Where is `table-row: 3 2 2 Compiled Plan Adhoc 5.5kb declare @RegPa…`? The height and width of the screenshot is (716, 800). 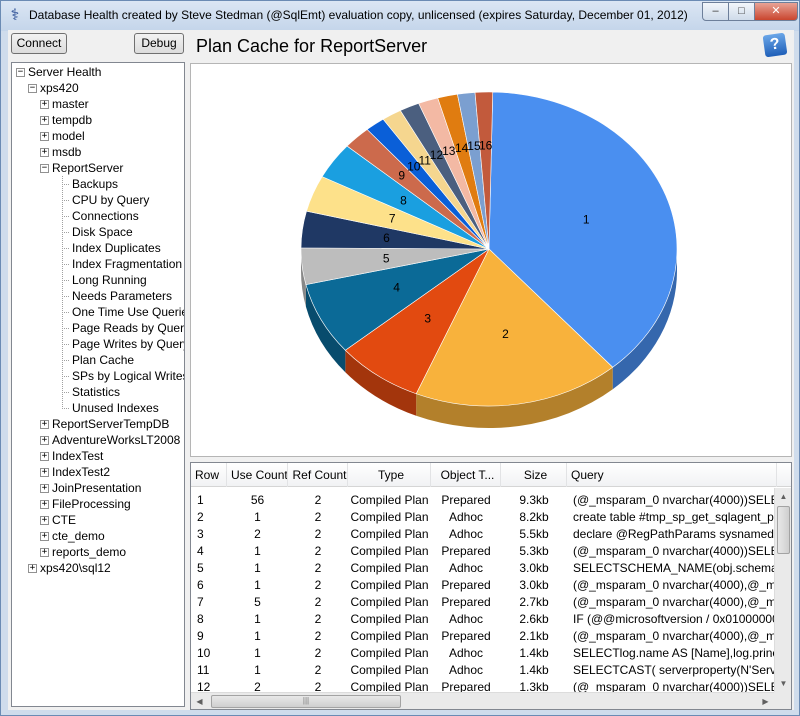 table-row: 3 2 2 Compiled Plan Adhoc 5.5kb declare @RegPa… is located at coordinates (491, 534).